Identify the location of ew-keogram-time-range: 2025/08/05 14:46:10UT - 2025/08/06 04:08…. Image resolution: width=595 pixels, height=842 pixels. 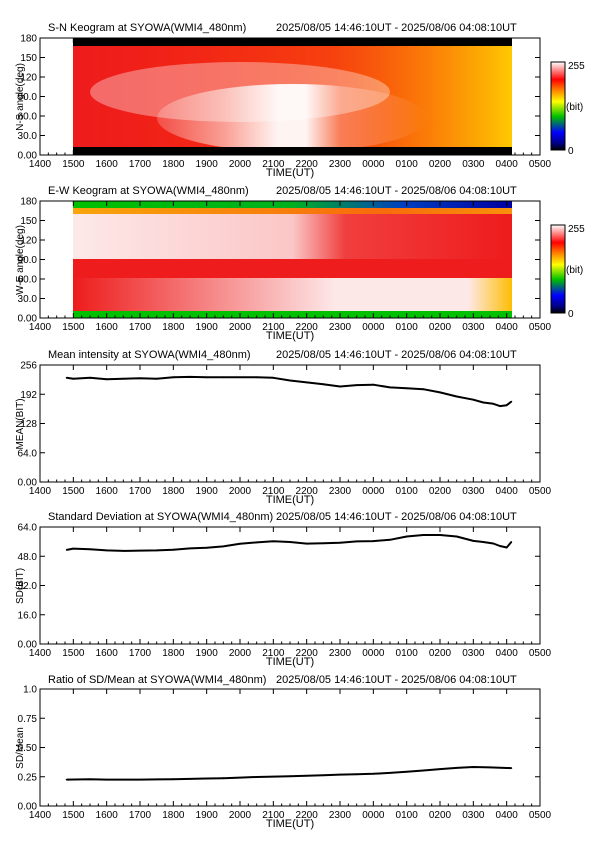
(396, 191).